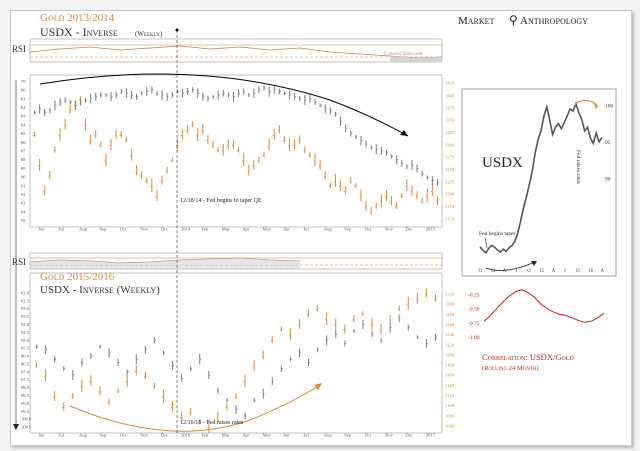 This screenshot has height=451, width=640. Describe the element at coordinates (590, 271) in the screenshot. I see `usdx-inset-x-tick-label: 16` at that location.